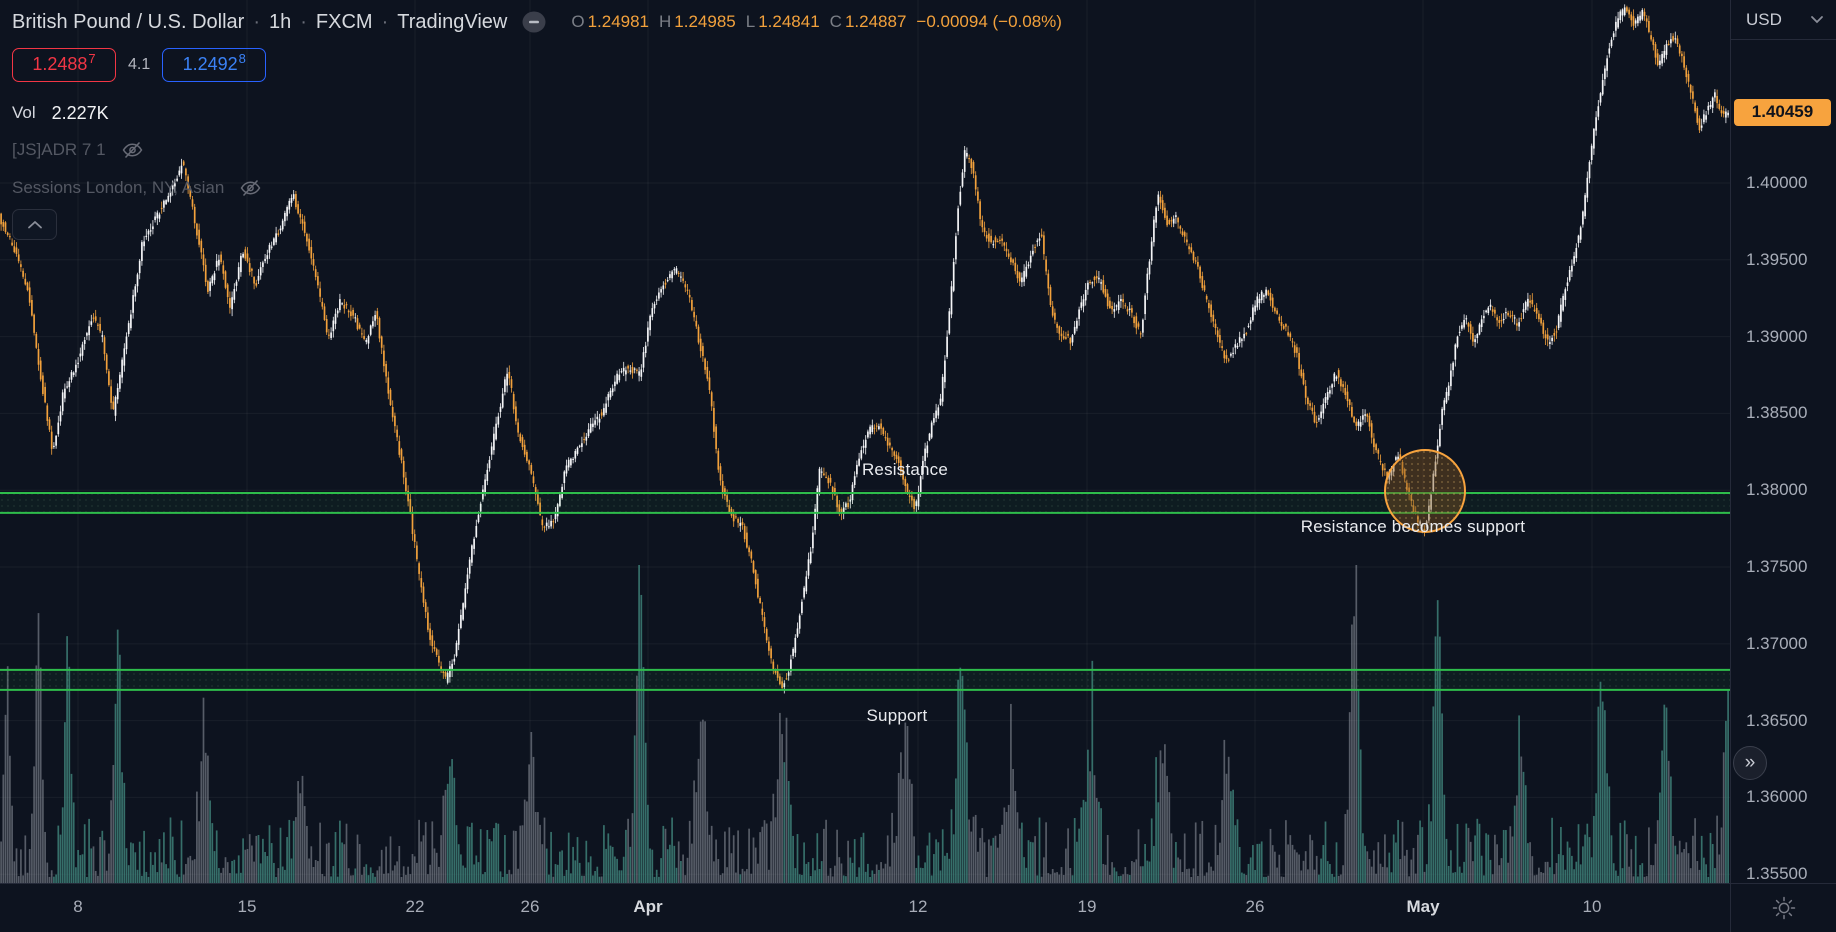 Image resolution: width=1836 pixels, height=932 pixels. Describe the element at coordinates (1783, 20) in the screenshot. I see `price-axis-currency-row: USD` at that location.